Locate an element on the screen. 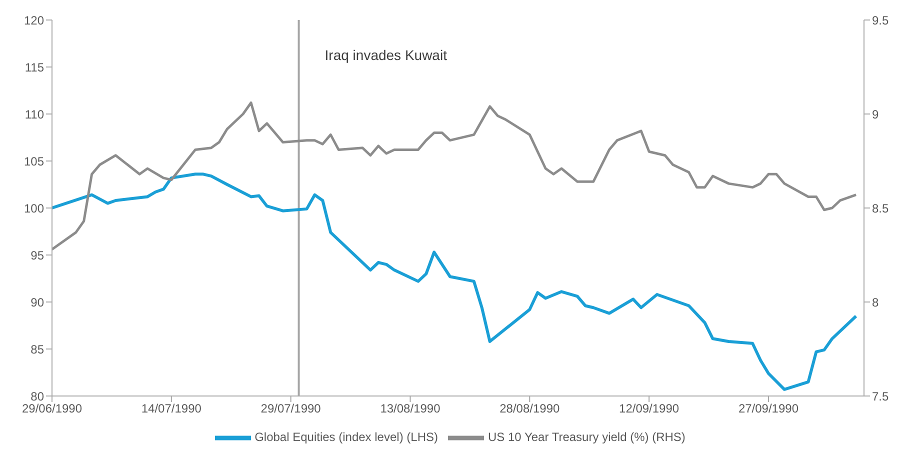  y2-tick-label: 9.5 is located at coordinates (881, 20).